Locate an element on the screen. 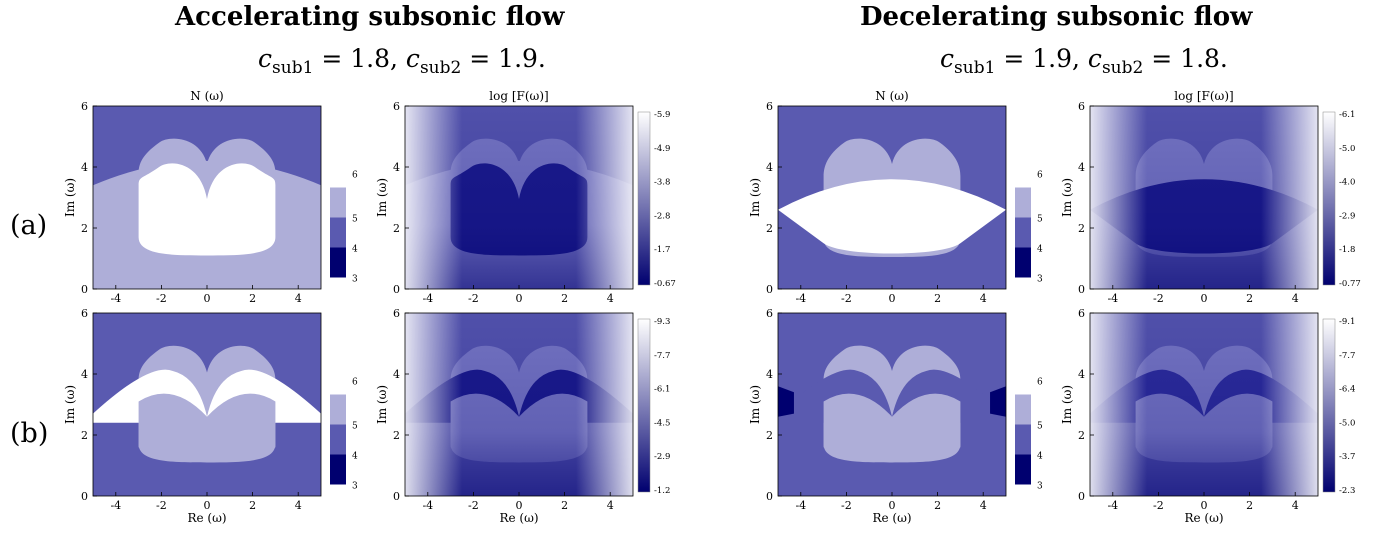  row-label-b: (b) is located at coordinates (29, 433).